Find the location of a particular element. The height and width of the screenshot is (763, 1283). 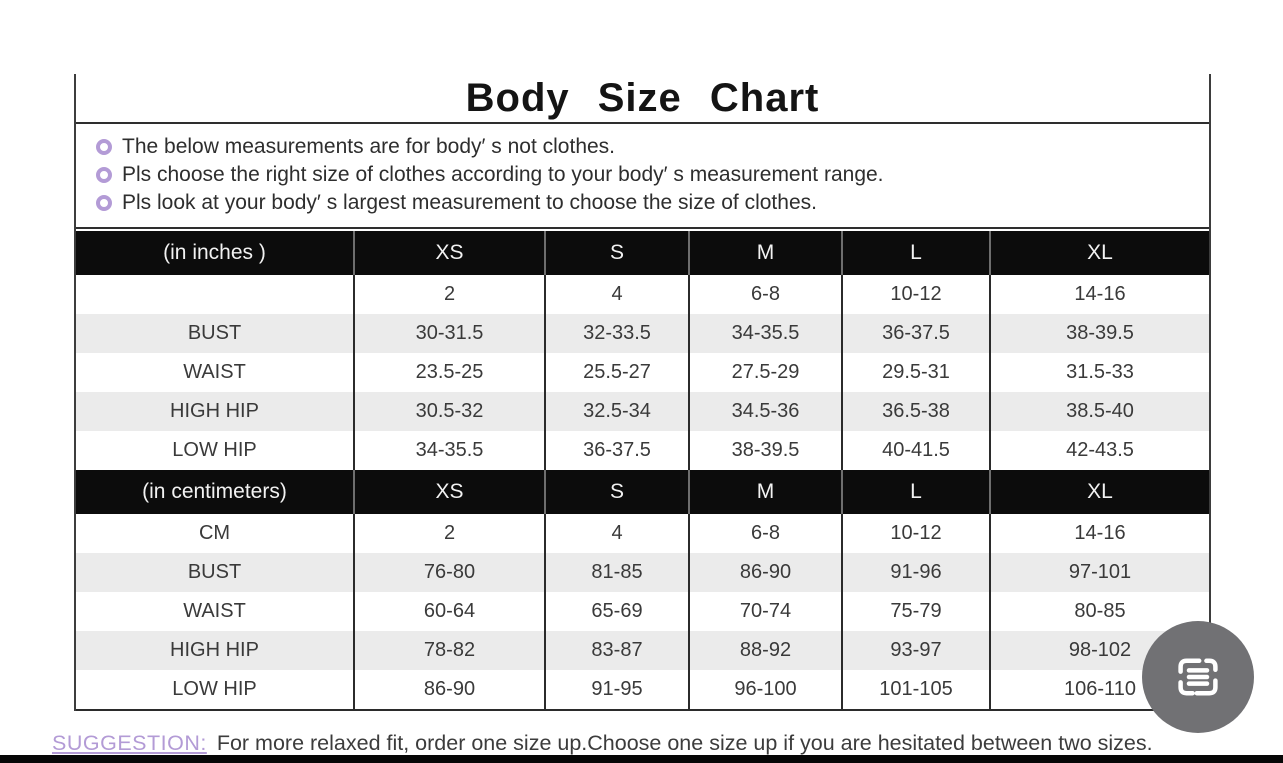

value-cell: 81-85 is located at coordinates (616, 572).